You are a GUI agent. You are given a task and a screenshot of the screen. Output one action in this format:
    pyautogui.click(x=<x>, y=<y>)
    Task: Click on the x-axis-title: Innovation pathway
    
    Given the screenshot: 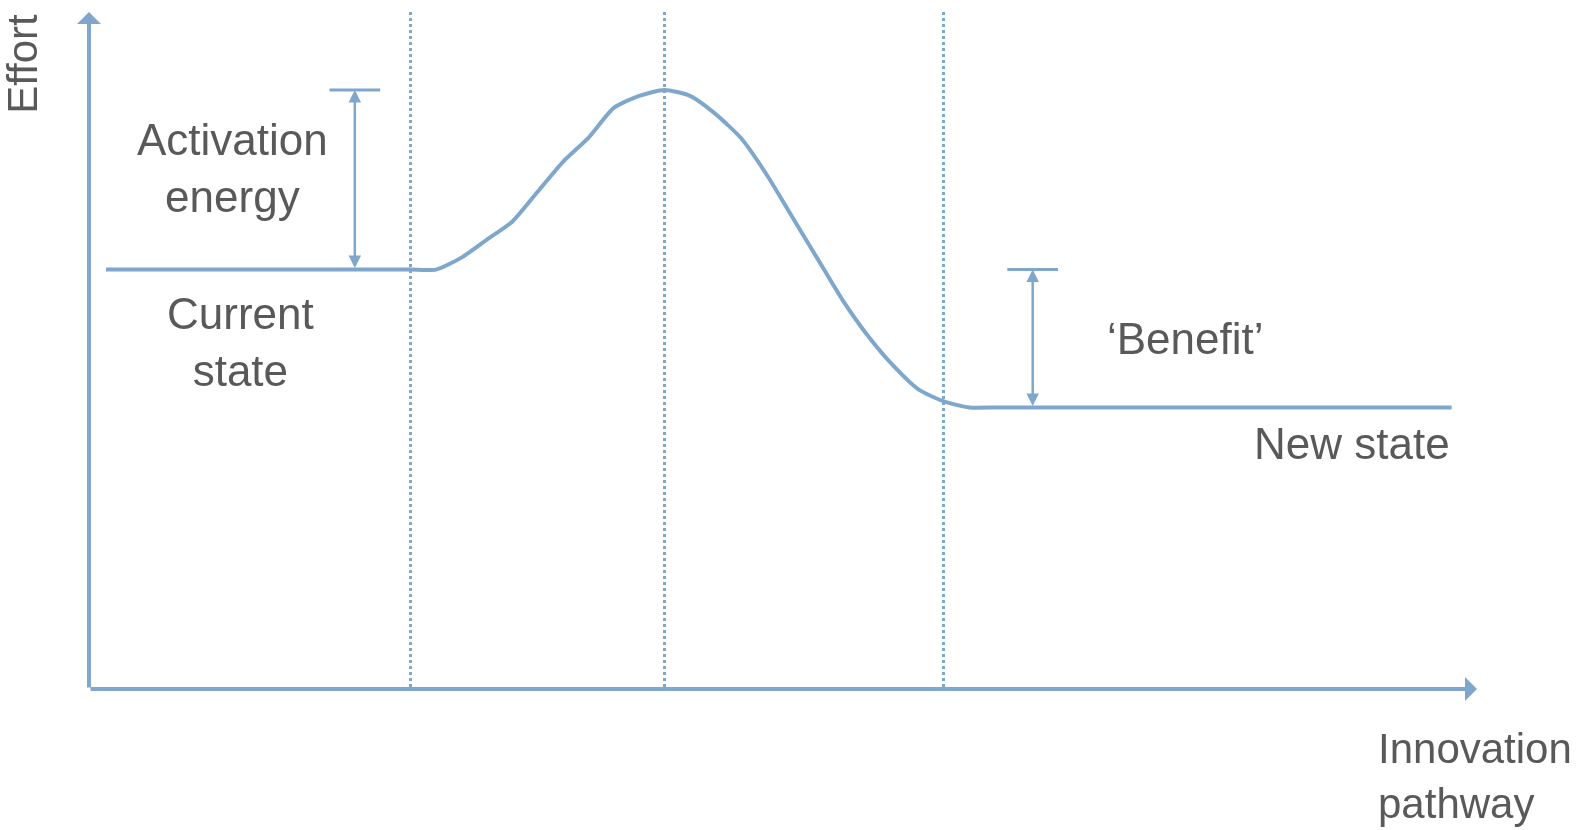 What is the action you would take?
    pyautogui.click(x=1475, y=776)
    